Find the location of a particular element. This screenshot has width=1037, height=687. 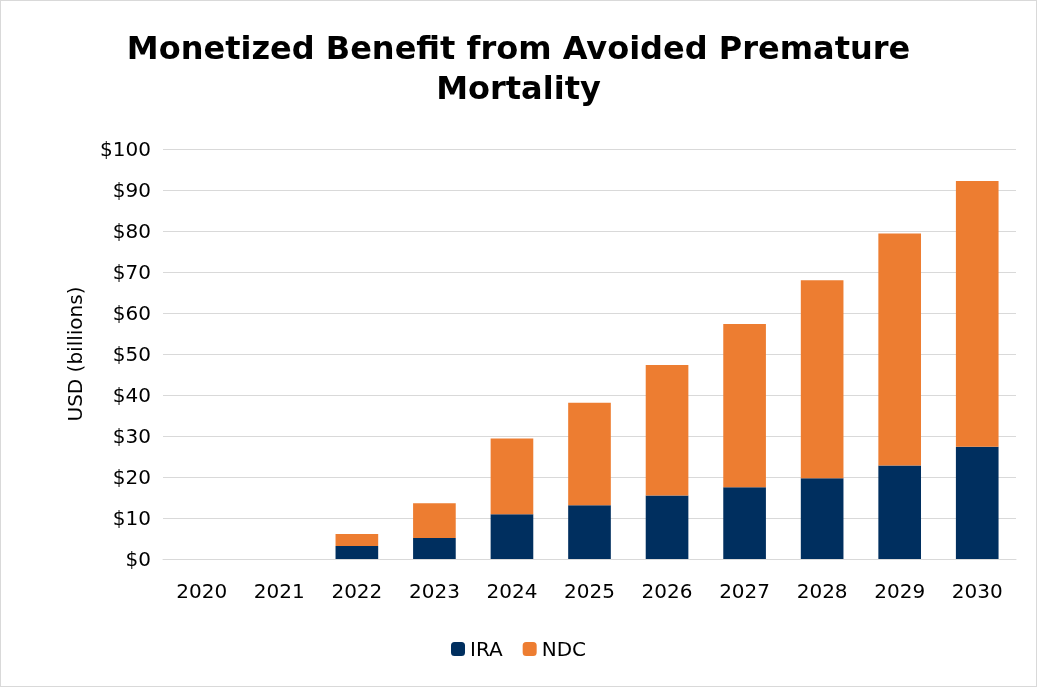

y-tick-label: $30 is located at coordinates (131, 436).